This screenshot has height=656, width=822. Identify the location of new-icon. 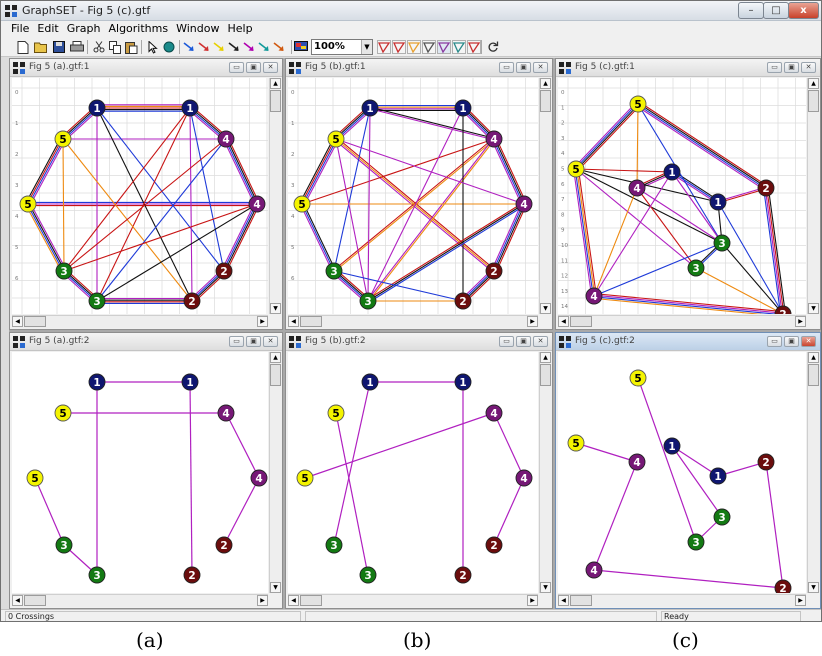
(23, 47).